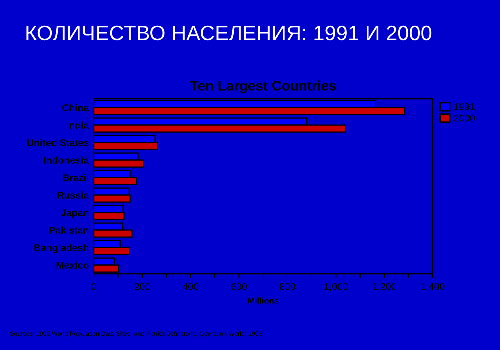  I want to click on y-tick-label: Indonesia, so click(67, 160).